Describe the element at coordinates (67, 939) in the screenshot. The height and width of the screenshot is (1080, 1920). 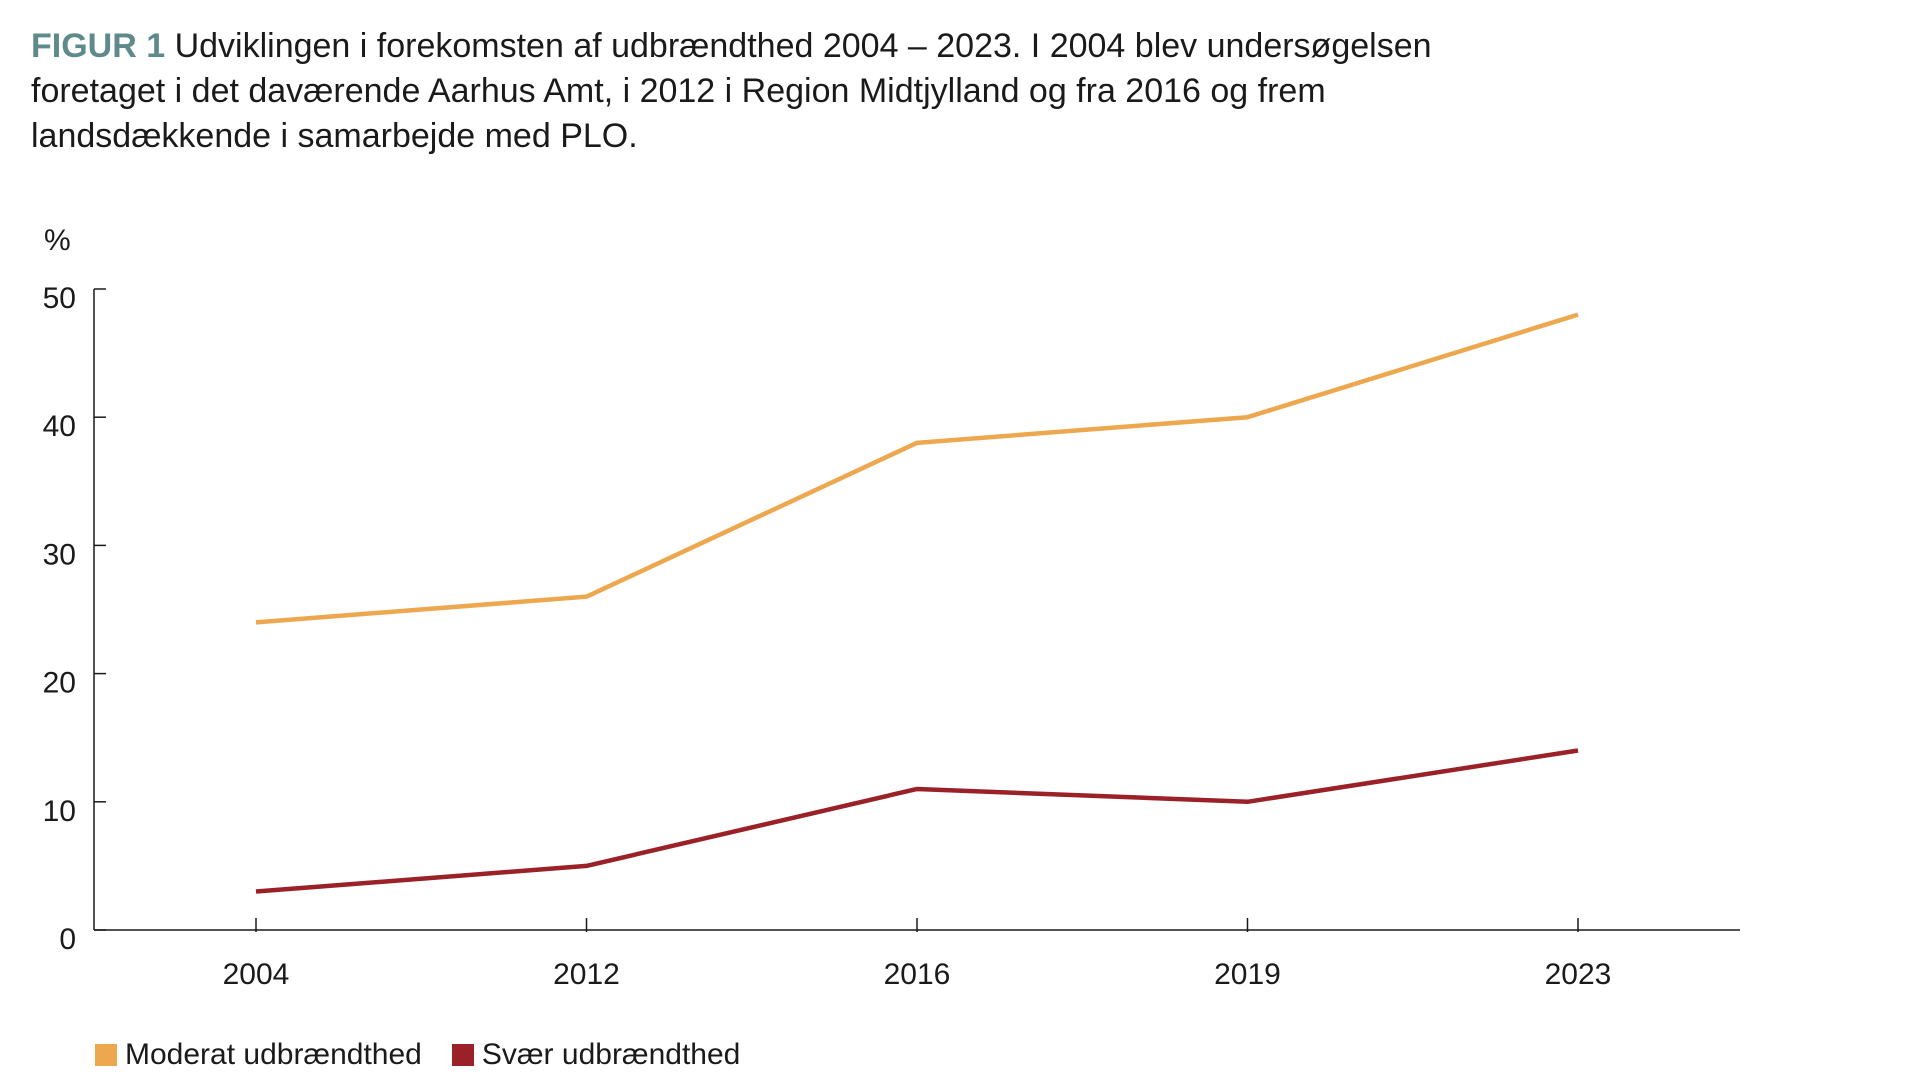
I see `y-tick-label: 0` at that location.